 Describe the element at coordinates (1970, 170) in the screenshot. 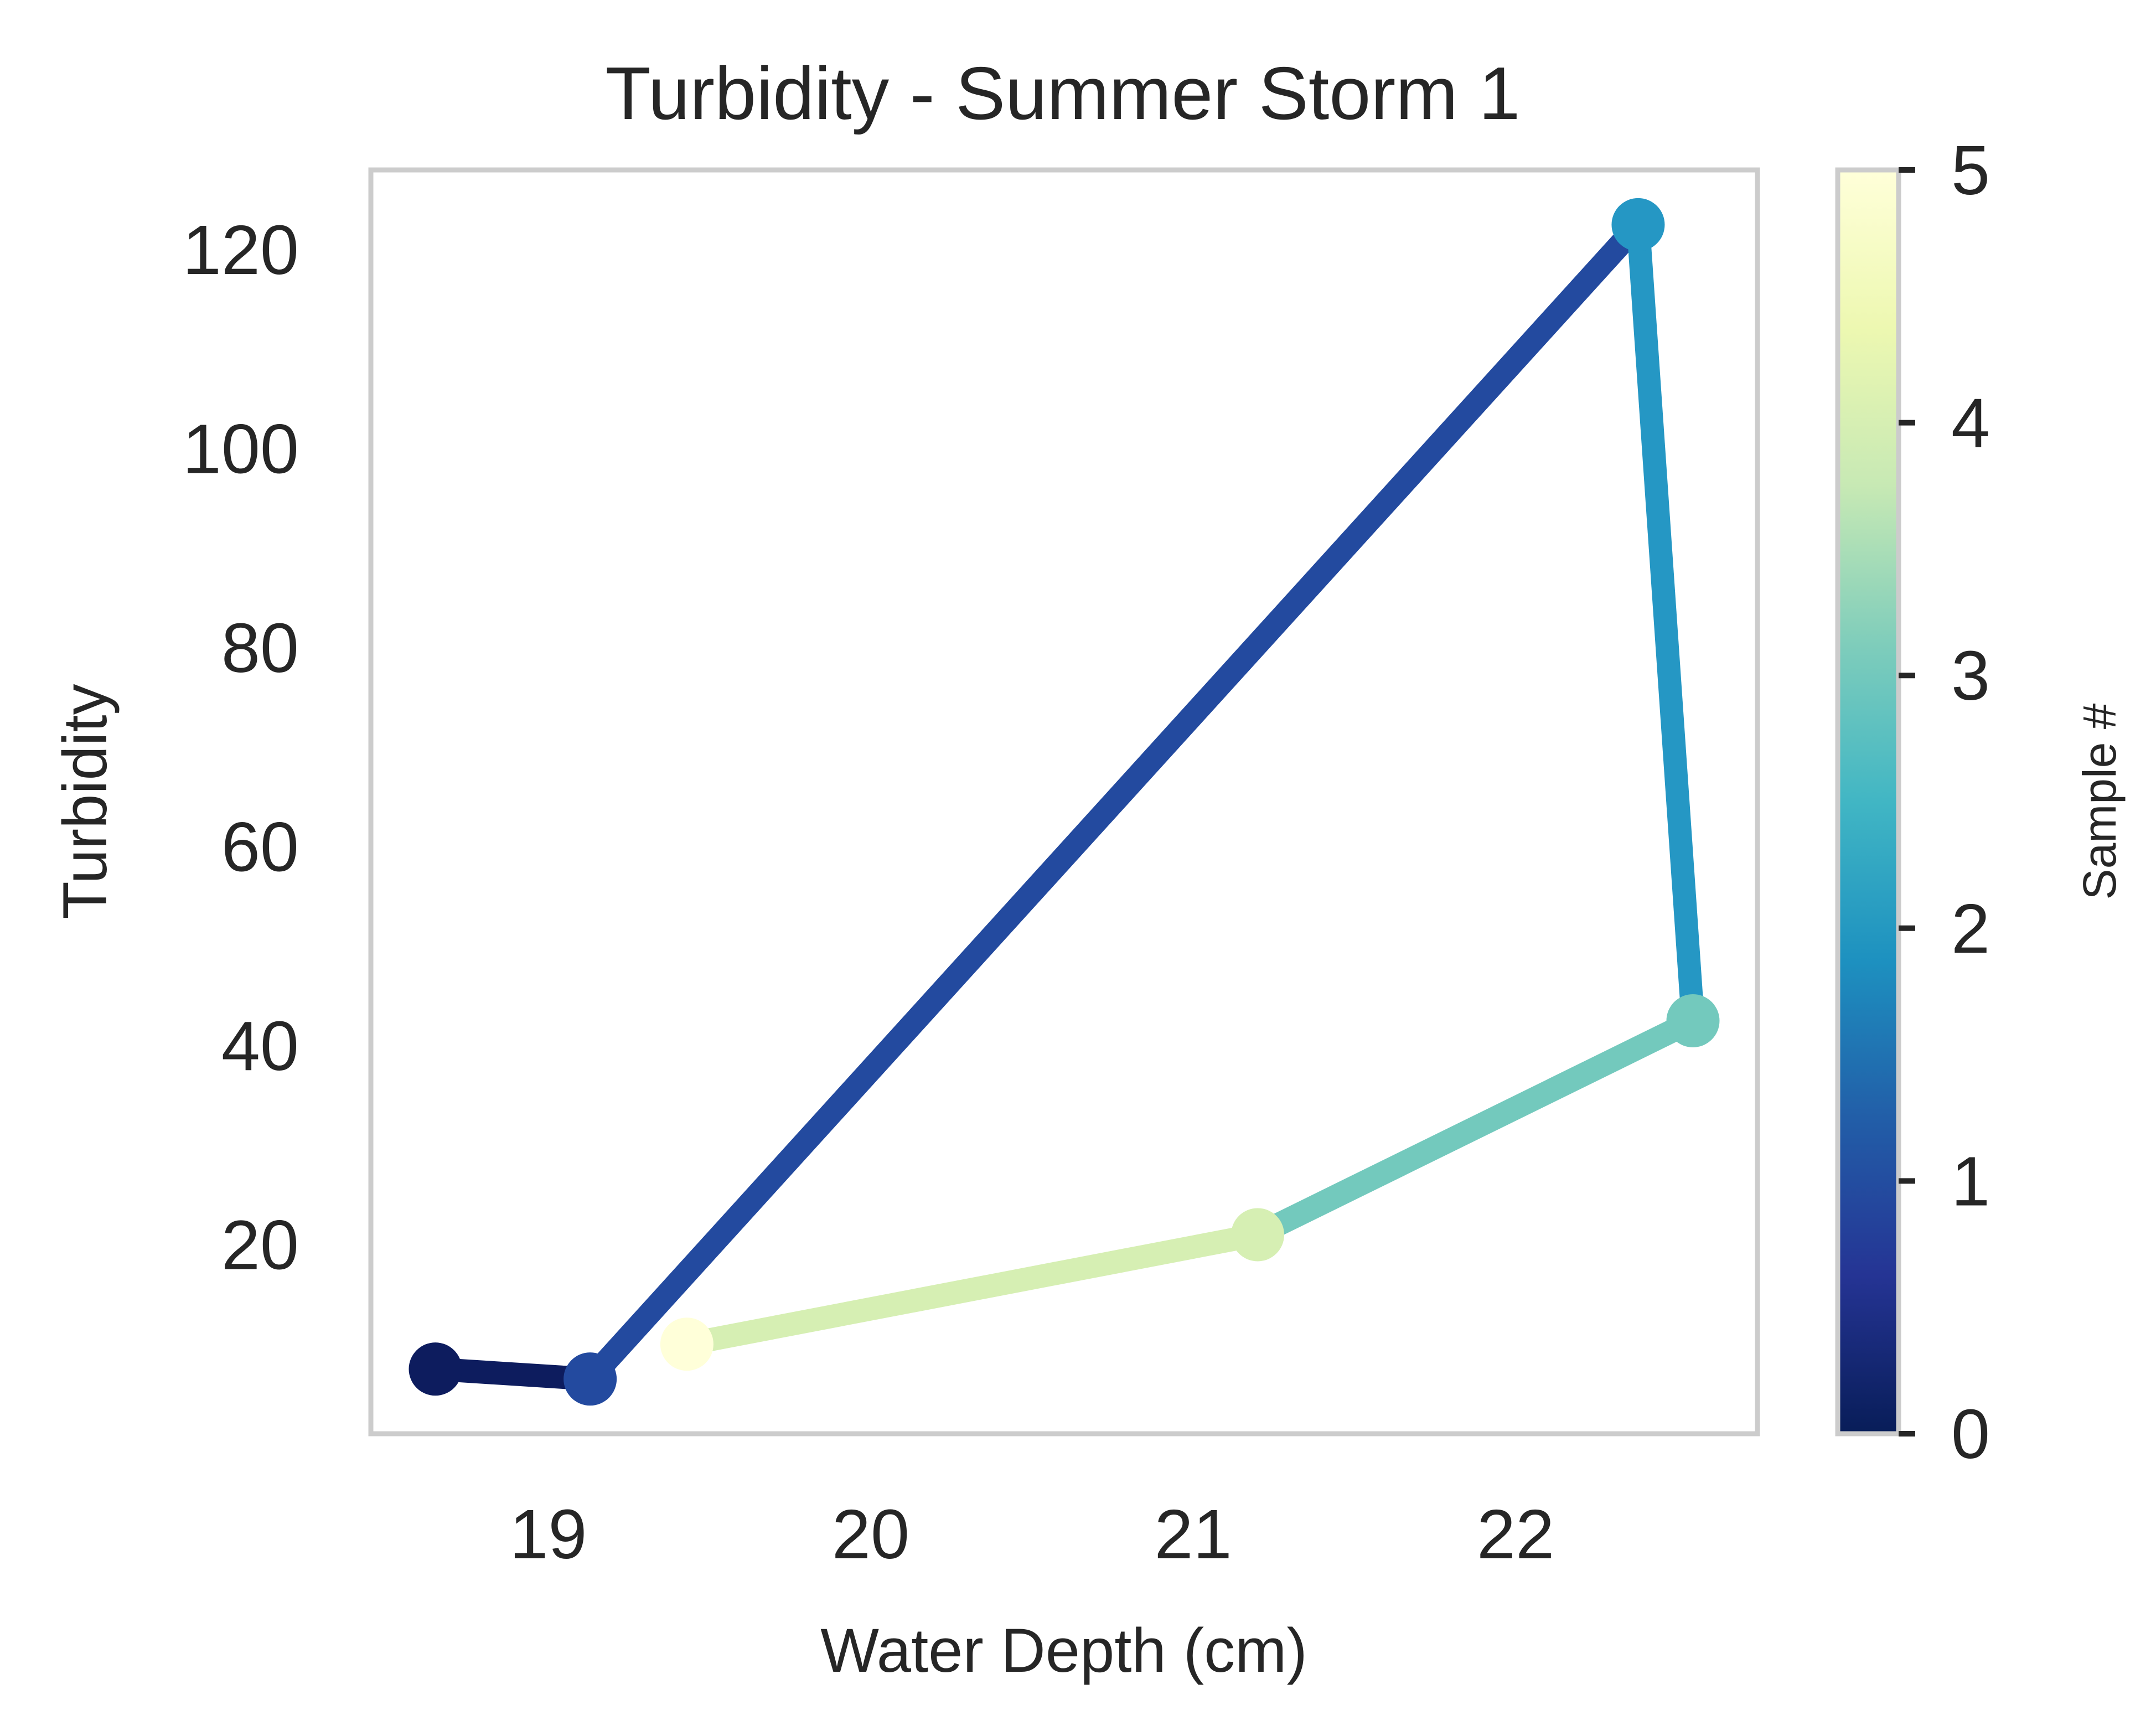

I see `colorbar-tick-label: 5` at that location.